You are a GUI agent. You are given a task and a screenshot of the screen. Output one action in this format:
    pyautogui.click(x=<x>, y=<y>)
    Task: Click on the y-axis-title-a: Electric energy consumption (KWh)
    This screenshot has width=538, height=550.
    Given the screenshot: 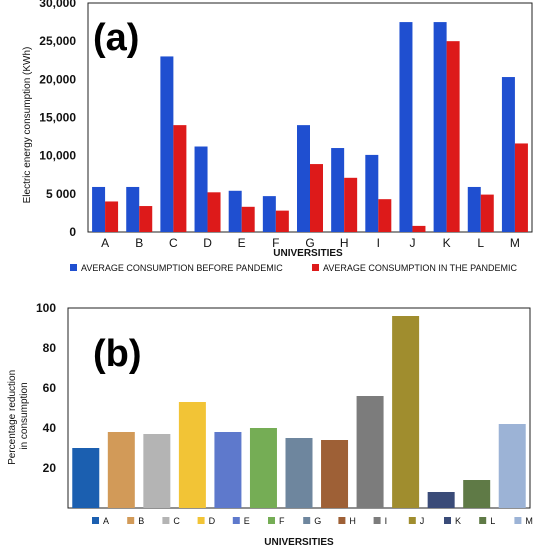 What is the action you would take?
    pyautogui.click(x=27, y=125)
    